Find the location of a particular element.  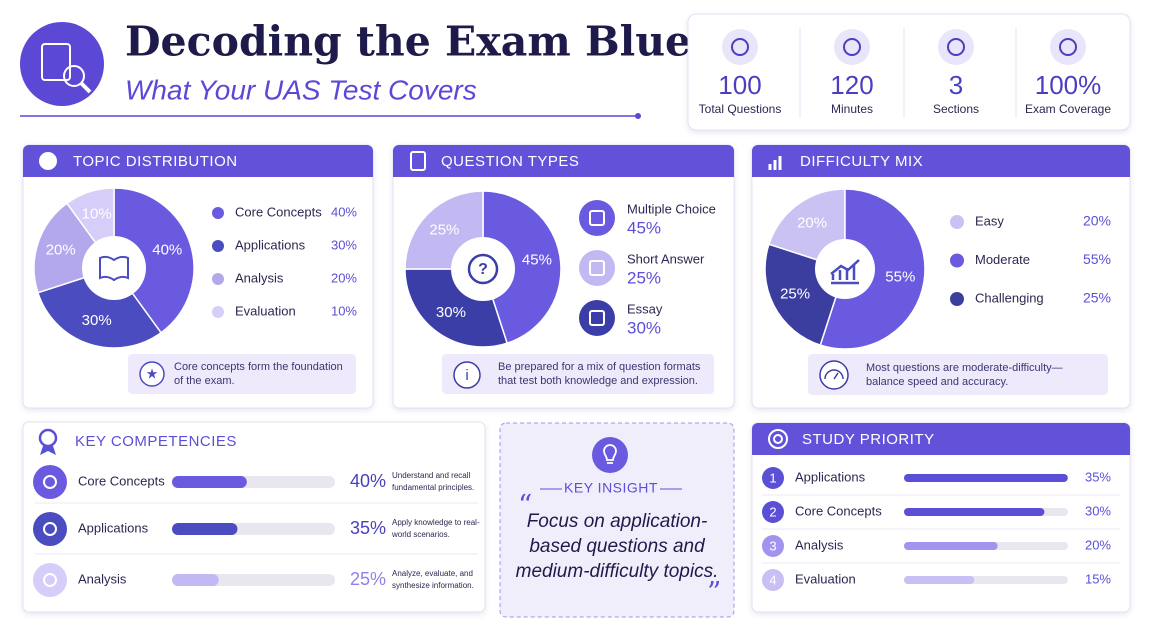

legend-label: Applications is located at coordinates (270, 244).